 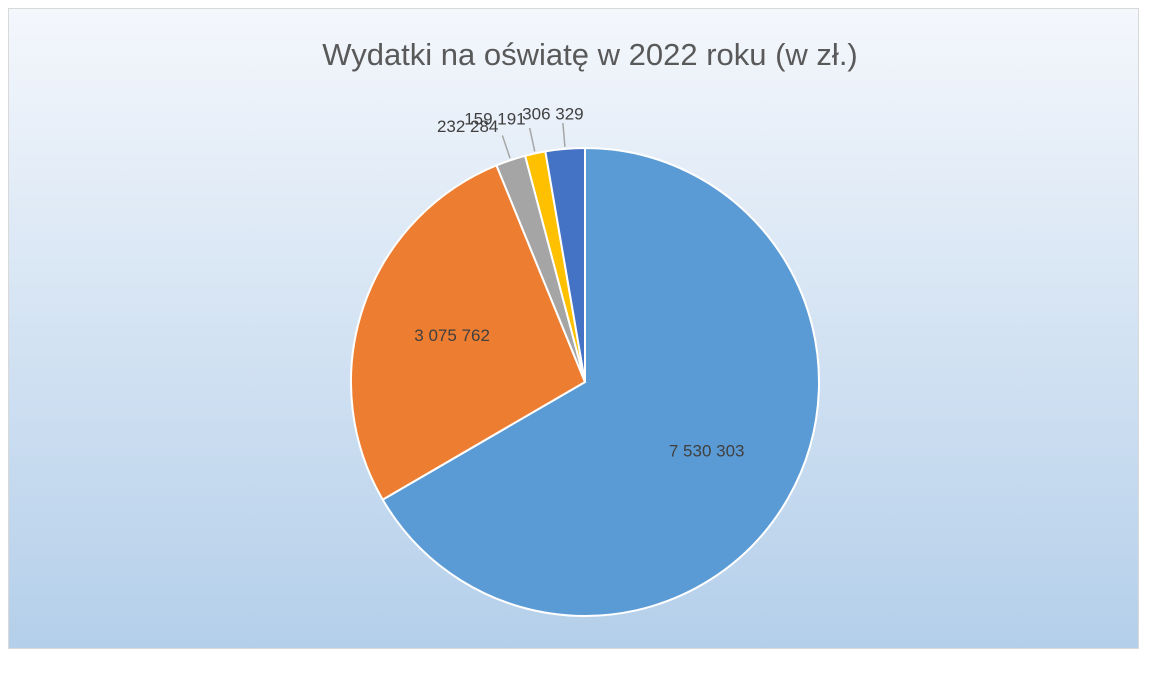 What do you see at coordinates (494, 118) in the screenshot?
I see `data-label: 159 191` at bounding box center [494, 118].